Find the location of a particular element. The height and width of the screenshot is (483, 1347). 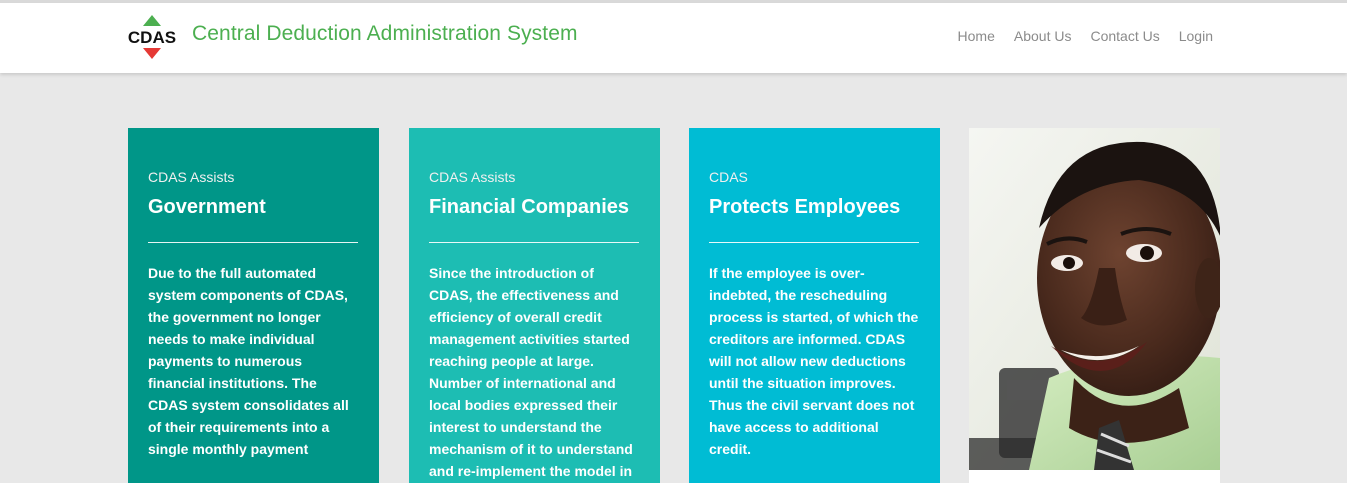

photo-card-footer is located at coordinates (1094, 476).